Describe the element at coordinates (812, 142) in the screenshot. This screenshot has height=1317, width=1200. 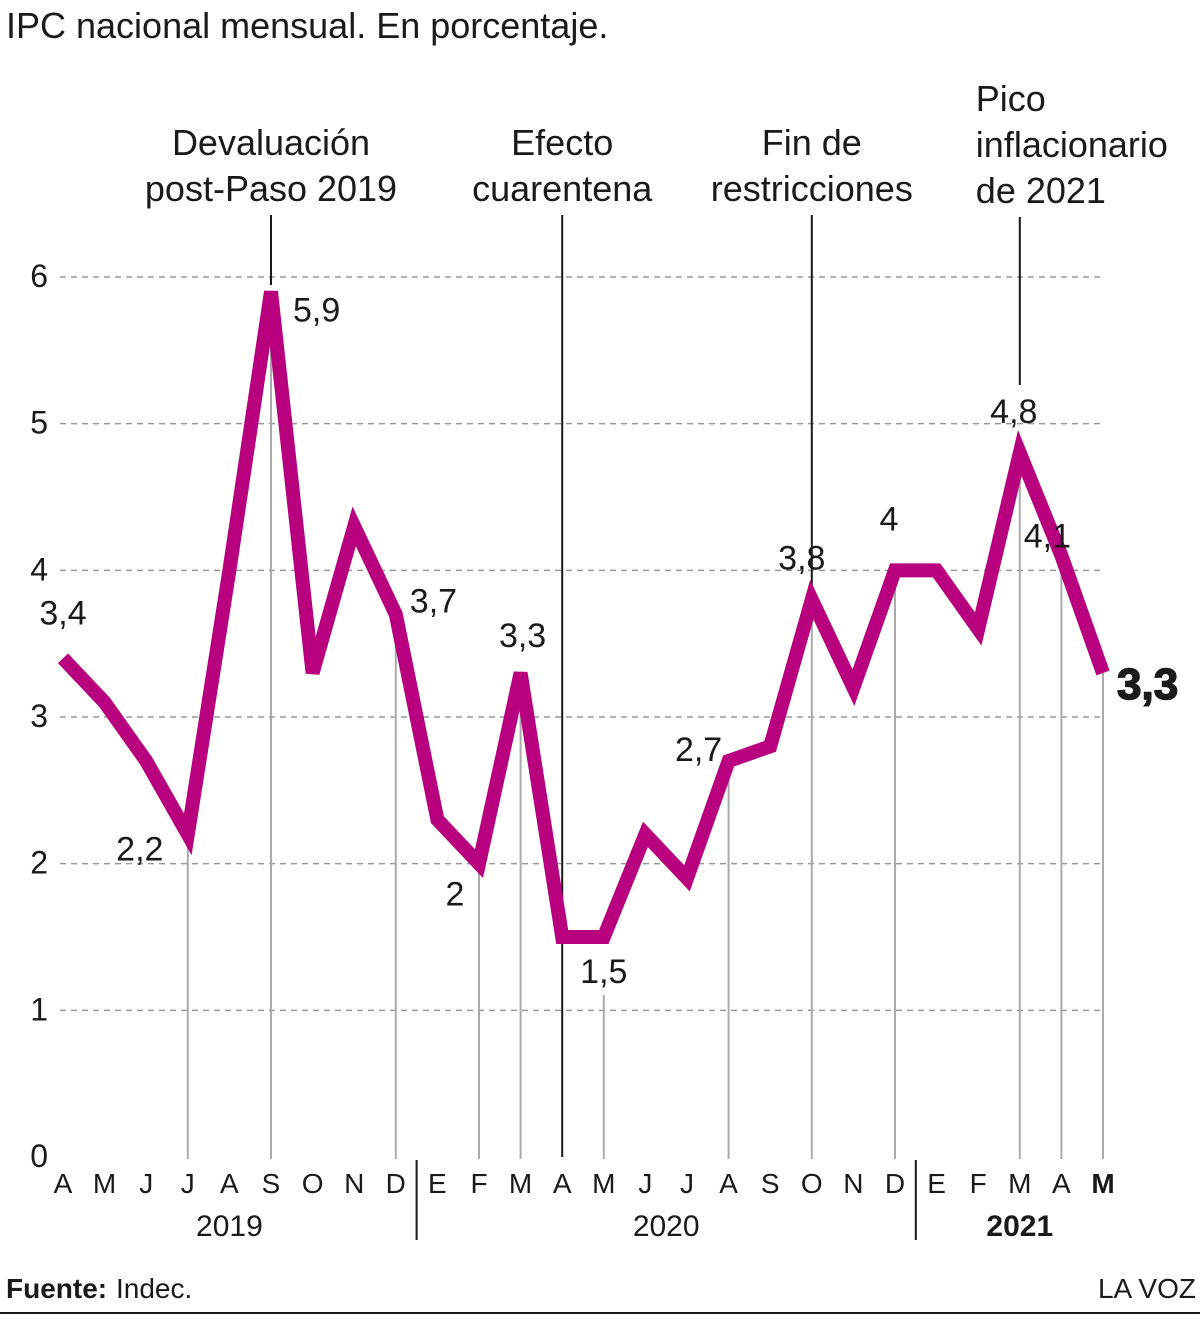
I see `annotation-text: Fin de` at that location.